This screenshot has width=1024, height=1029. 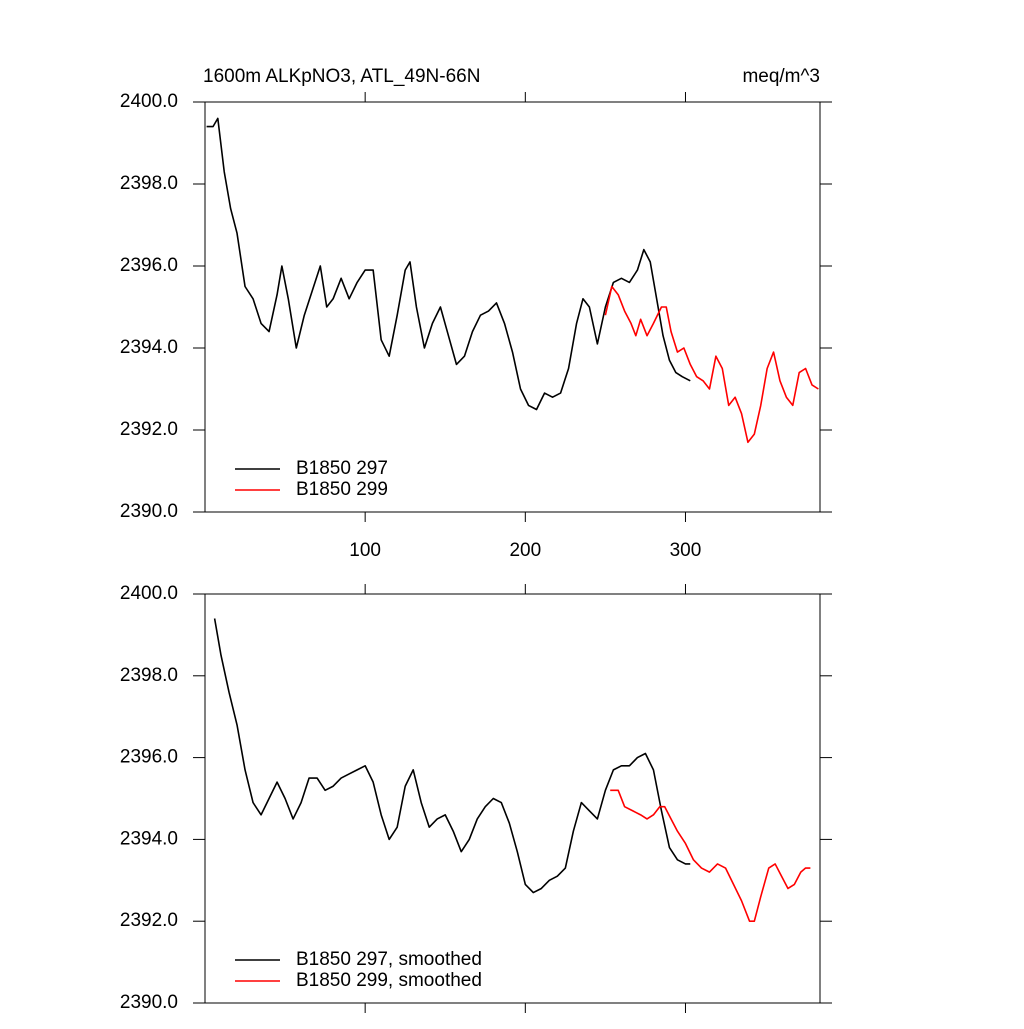 I want to click on legend-label: B1850 297, smoothed, so click(x=389, y=959).